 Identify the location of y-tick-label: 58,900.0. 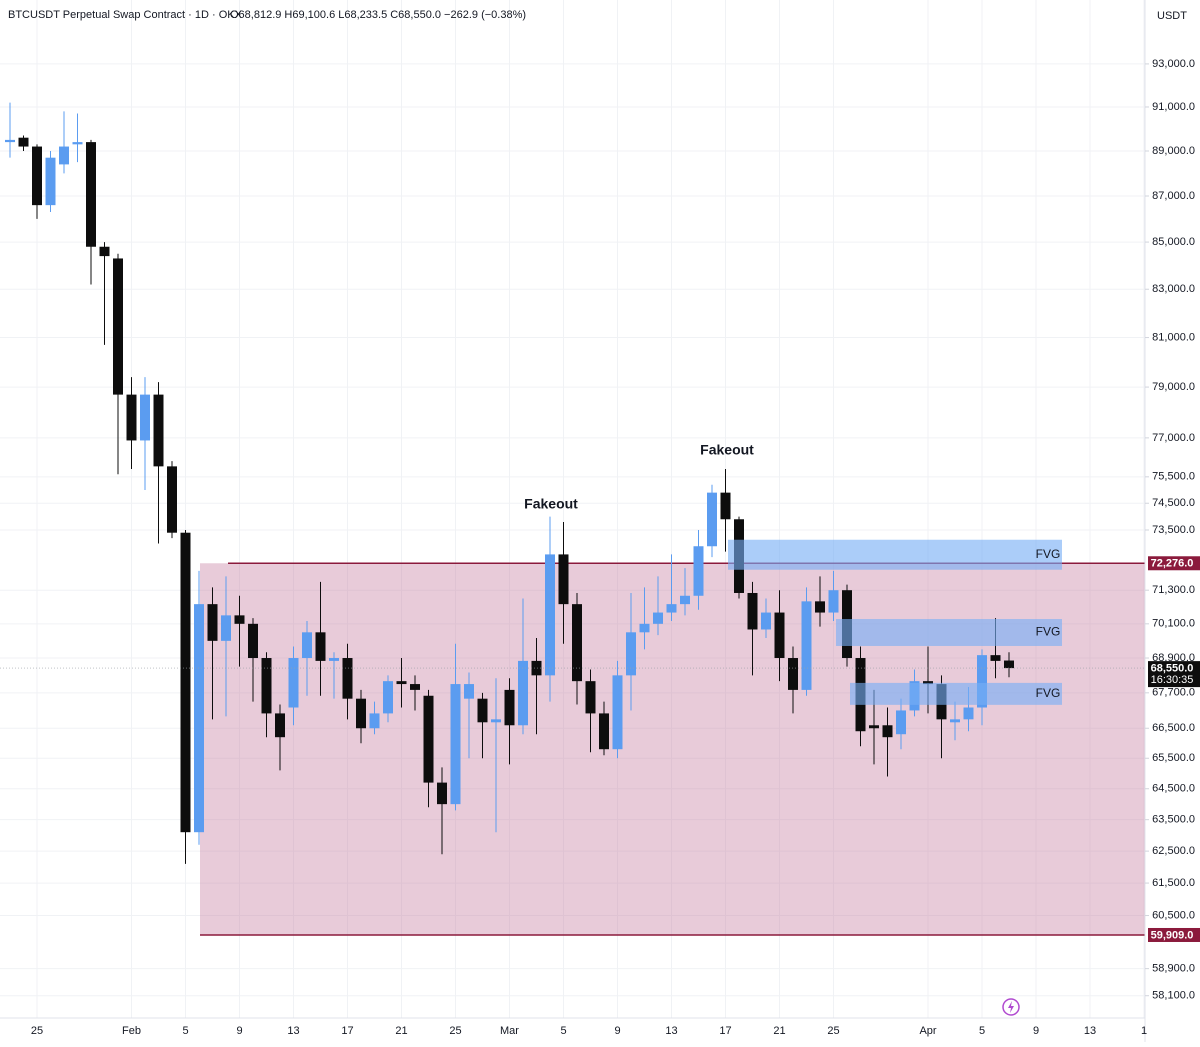
(1173, 969).